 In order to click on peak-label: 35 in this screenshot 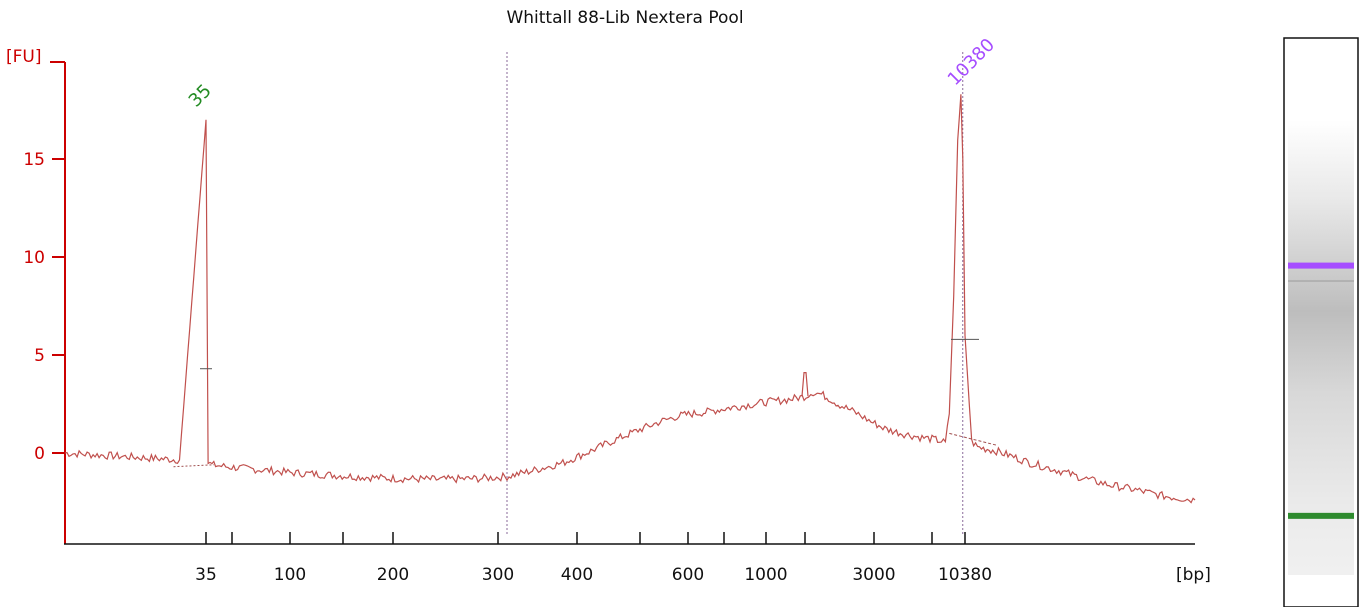, I will do `click(200, 95)`.